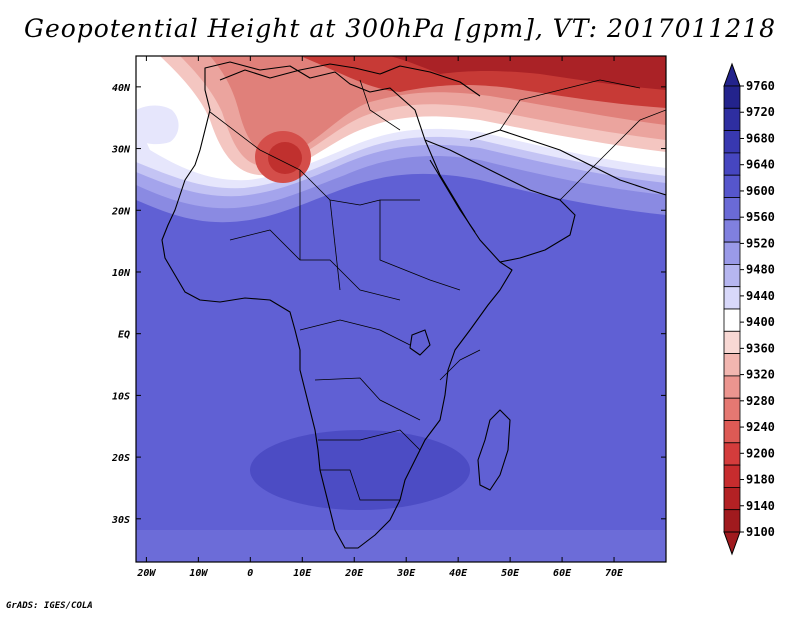  Describe the element at coordinates (562, 573) in the screenshot. I see `x-tick-label: 60E` at that location.